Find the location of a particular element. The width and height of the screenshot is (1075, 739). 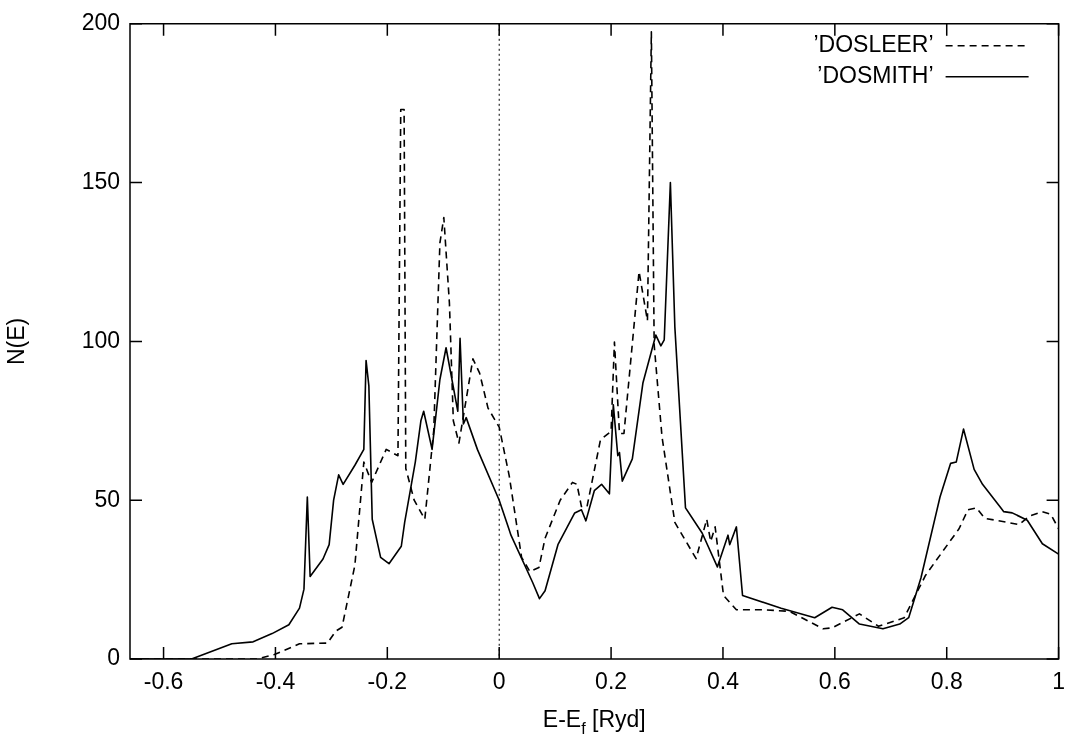

x-tick-label: 0.8 is located at coordinates (946, 681).